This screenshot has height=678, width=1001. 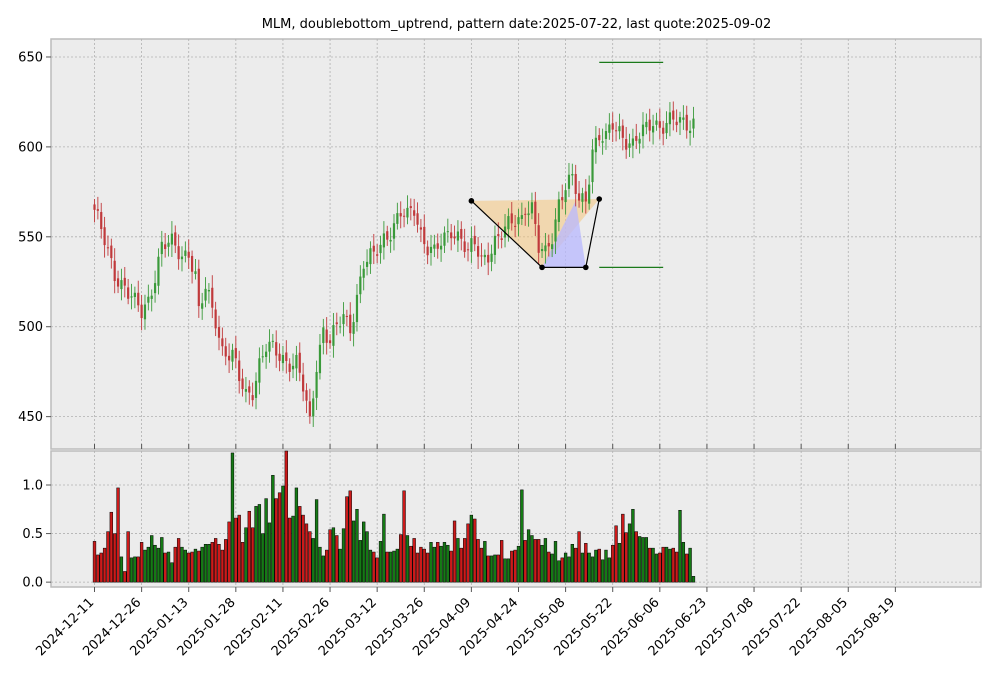 What do you see at coordinates (34, 237) in the screenshot?
I see `price-y-axis: 450 500 550 600 650` at bounding box center [34, 237].